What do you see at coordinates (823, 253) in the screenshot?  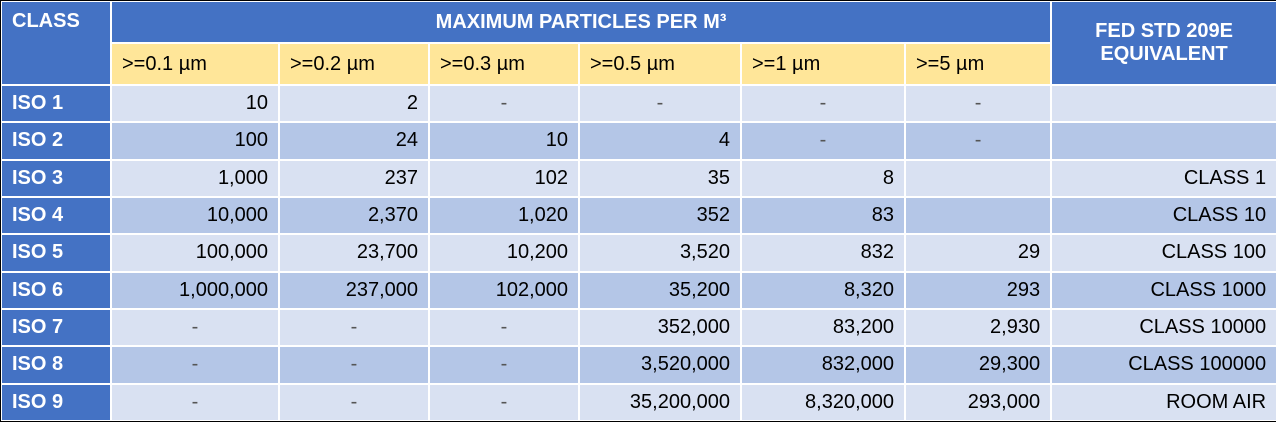 I see `value-cell: 832` at bounding box center [823, 253].